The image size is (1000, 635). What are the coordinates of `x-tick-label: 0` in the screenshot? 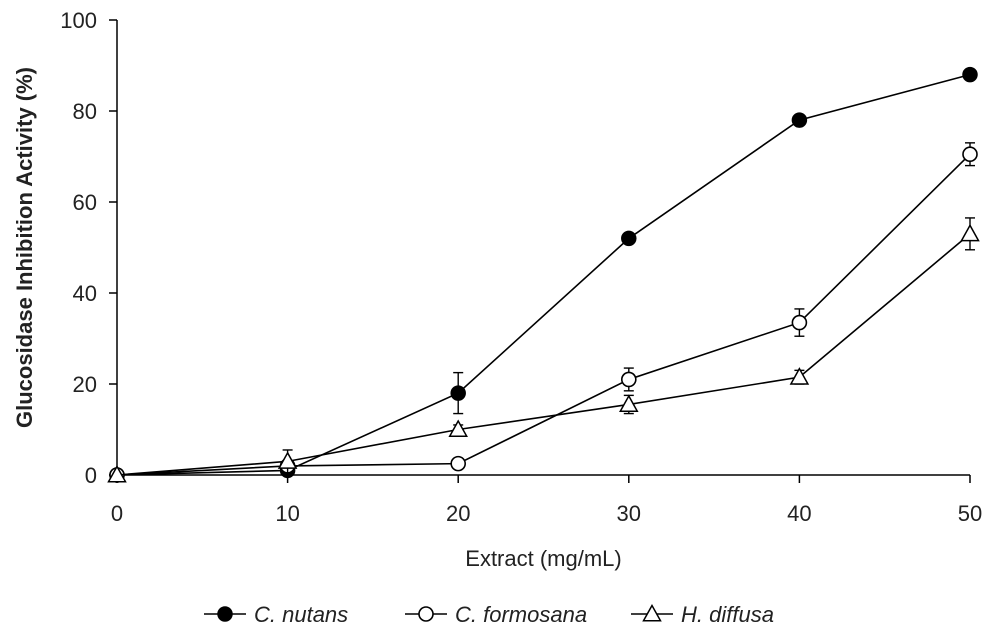 It's located at (117, 513).